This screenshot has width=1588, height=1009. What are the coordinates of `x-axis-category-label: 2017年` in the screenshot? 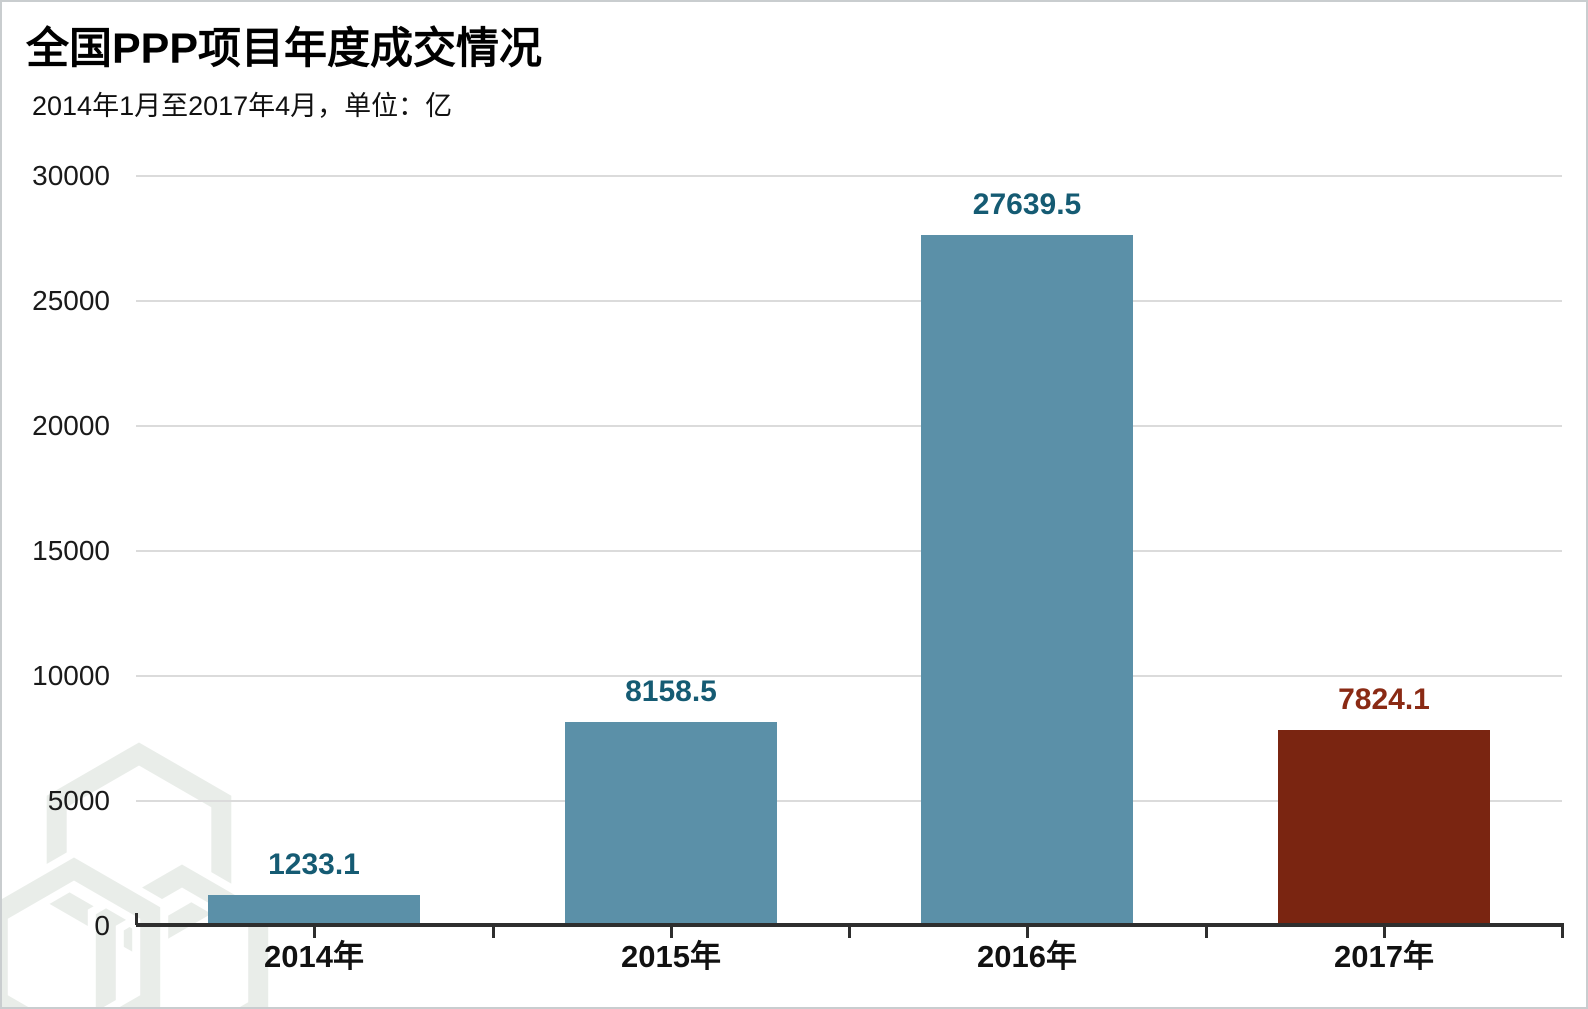 It's located at (1384, 956).